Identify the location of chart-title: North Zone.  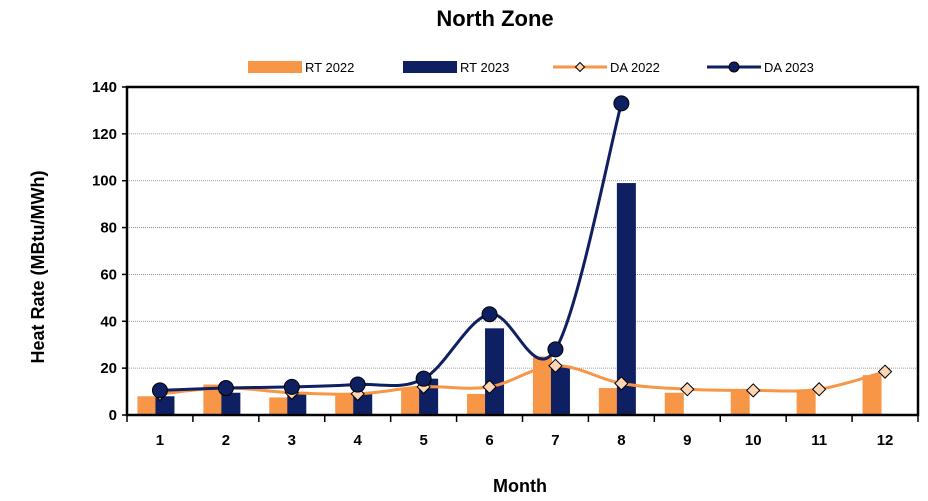
(494, 18).